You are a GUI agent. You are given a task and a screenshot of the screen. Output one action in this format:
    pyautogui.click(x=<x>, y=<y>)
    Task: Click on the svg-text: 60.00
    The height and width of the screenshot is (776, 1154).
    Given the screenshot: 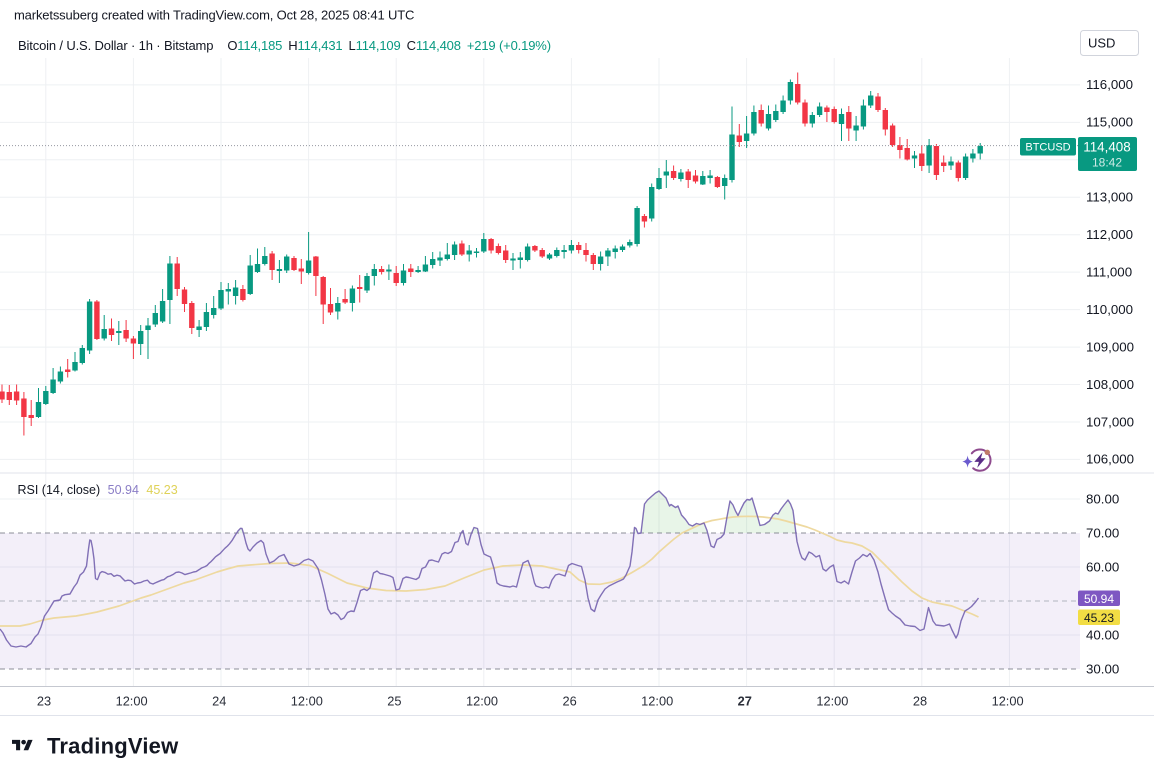 What is the action you would take?
    pyautogui.click(x=1102, y=566)
    